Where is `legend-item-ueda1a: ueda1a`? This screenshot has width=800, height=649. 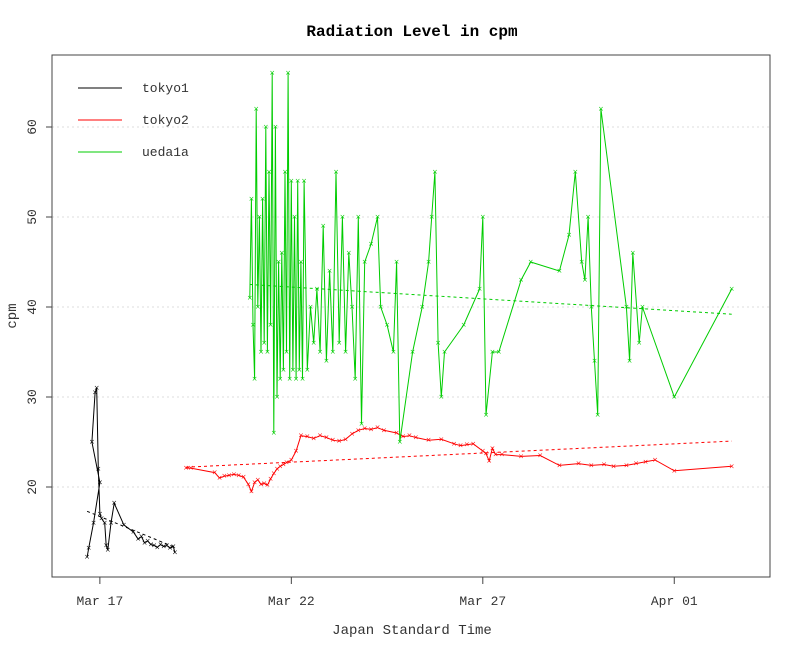 legend-item-ueda1a: ueda1a is located at coordinates (133, 152).